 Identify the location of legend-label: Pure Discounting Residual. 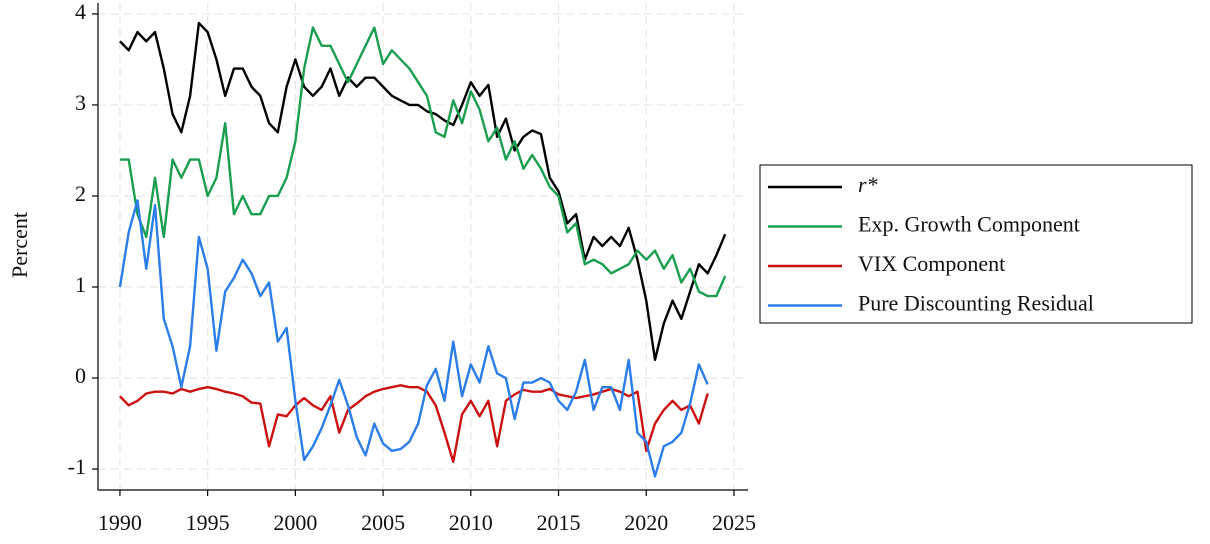
(976, 303).